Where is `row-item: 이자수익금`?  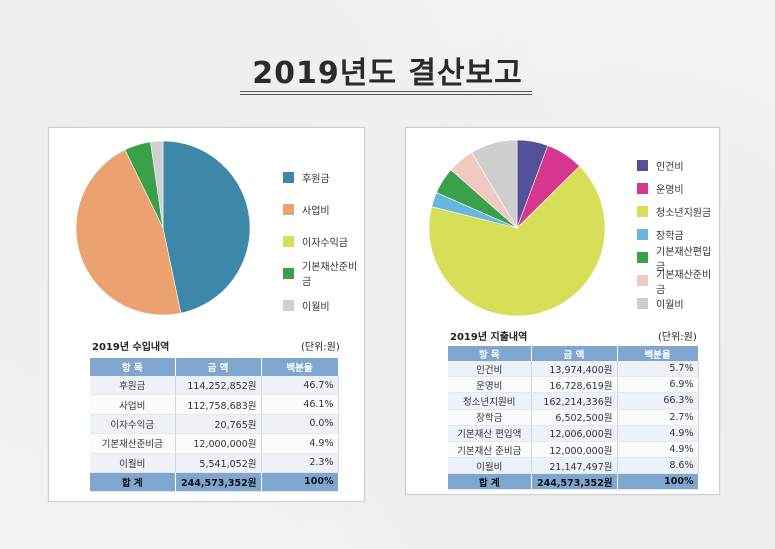 row-item: 이자수익금 is located at coordinates (133, 424).